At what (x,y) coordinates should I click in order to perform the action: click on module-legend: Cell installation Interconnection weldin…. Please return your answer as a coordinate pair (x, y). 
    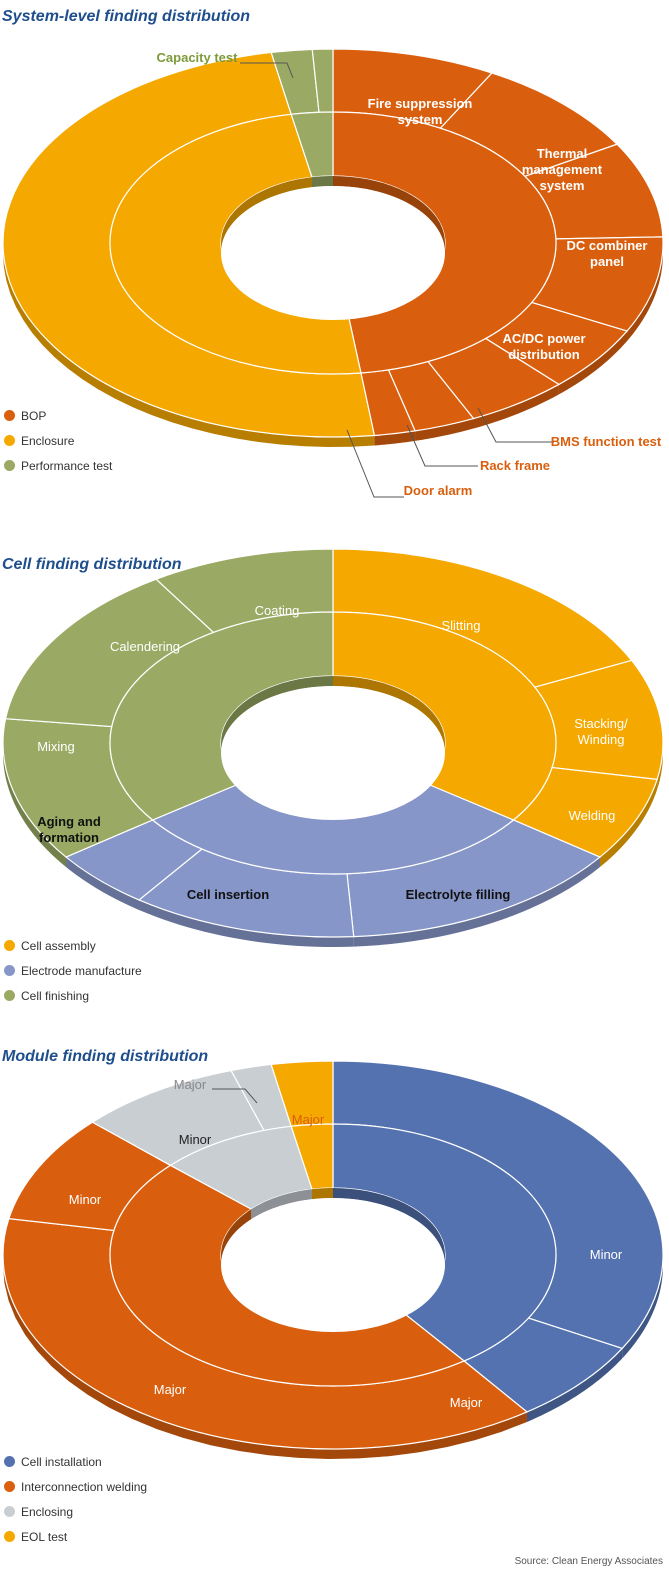
    Looking at the image, I should click on (75, 1502).